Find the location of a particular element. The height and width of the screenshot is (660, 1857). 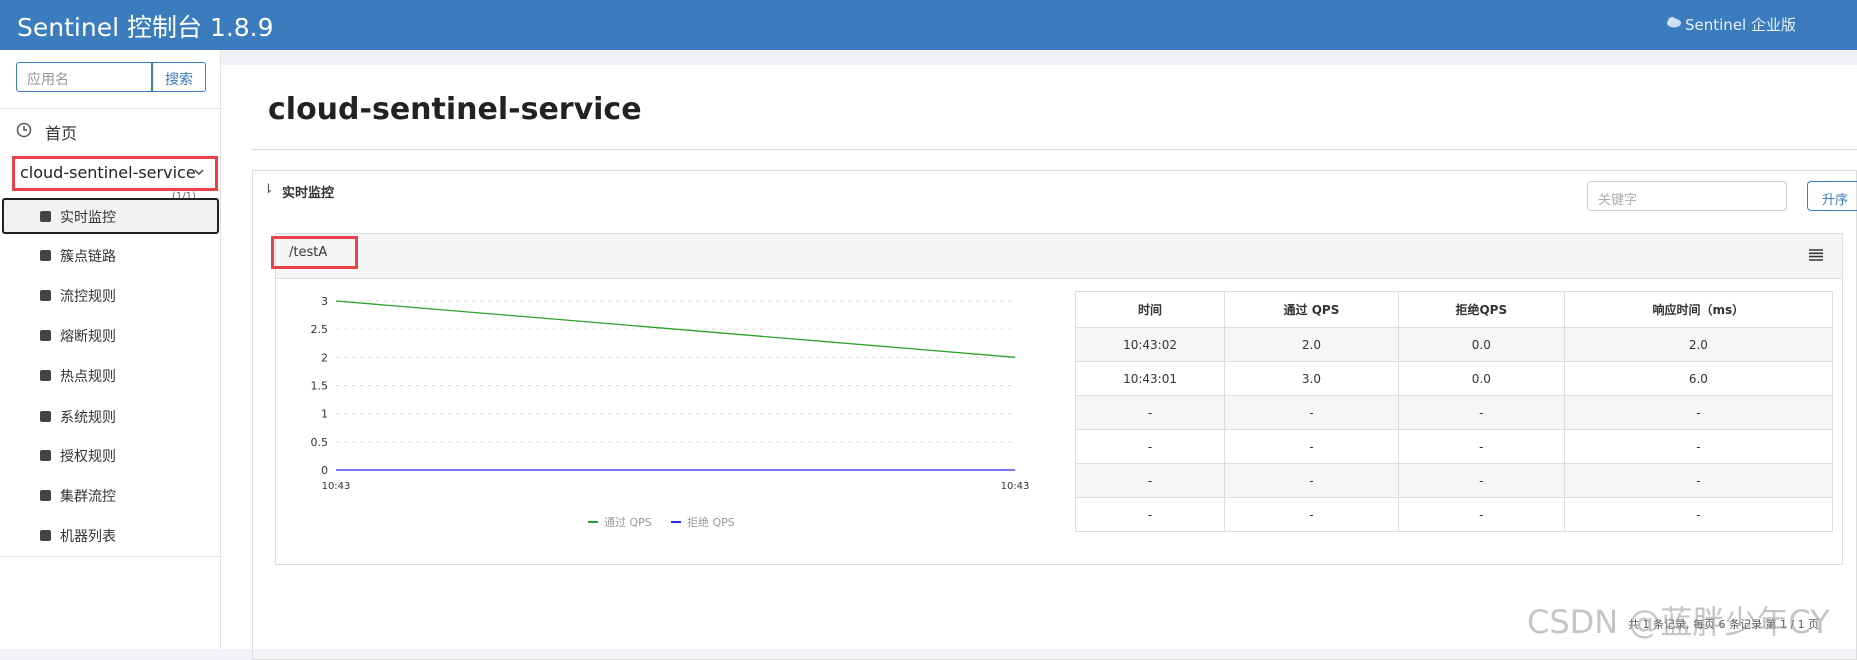

watermark: CSDN @蓝胖少年CY is located at coordinates (1678, 622).